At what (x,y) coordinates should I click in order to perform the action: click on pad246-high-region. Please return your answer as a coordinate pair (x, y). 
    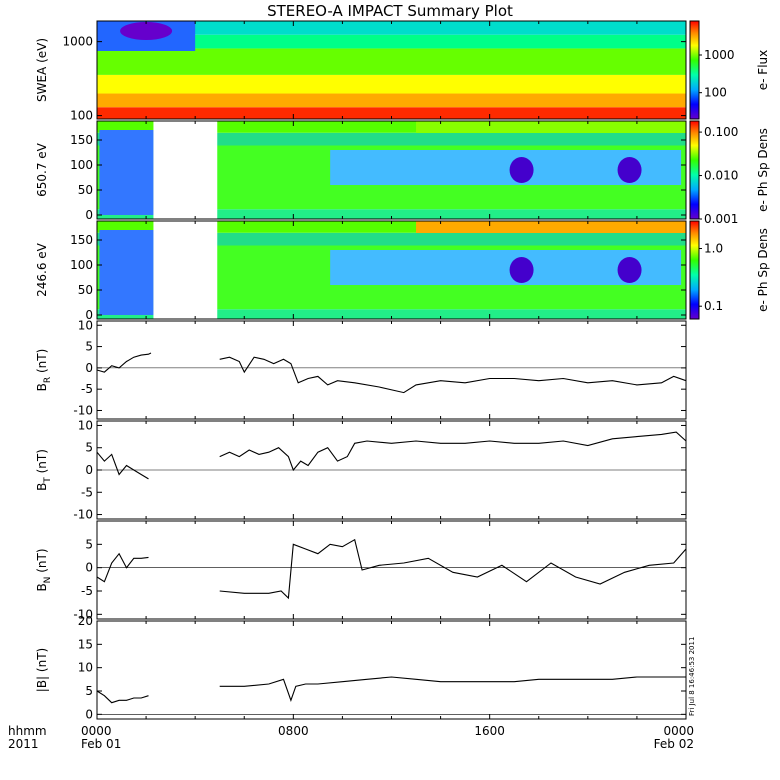
    Looking at the image, I should click on (551, 227).